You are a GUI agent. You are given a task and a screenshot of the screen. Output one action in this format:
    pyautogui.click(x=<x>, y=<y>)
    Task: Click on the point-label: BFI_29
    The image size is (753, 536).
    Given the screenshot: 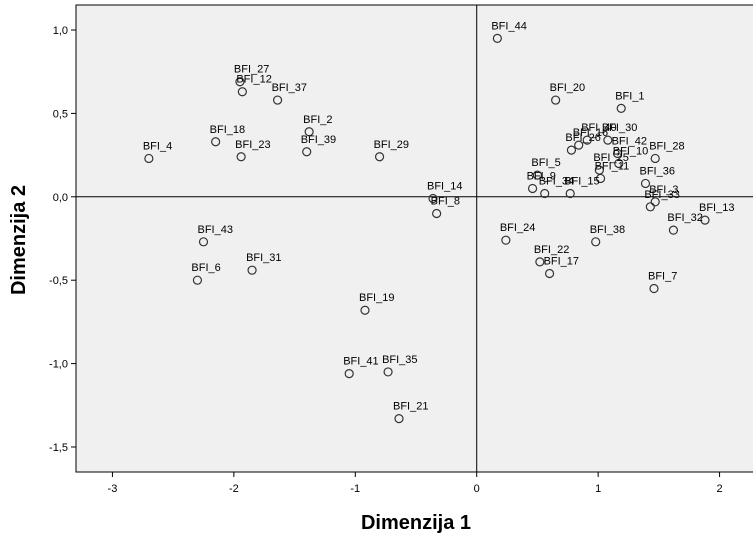 What is the action you would take?
    pyautogui.click(x=391, y=145)
    